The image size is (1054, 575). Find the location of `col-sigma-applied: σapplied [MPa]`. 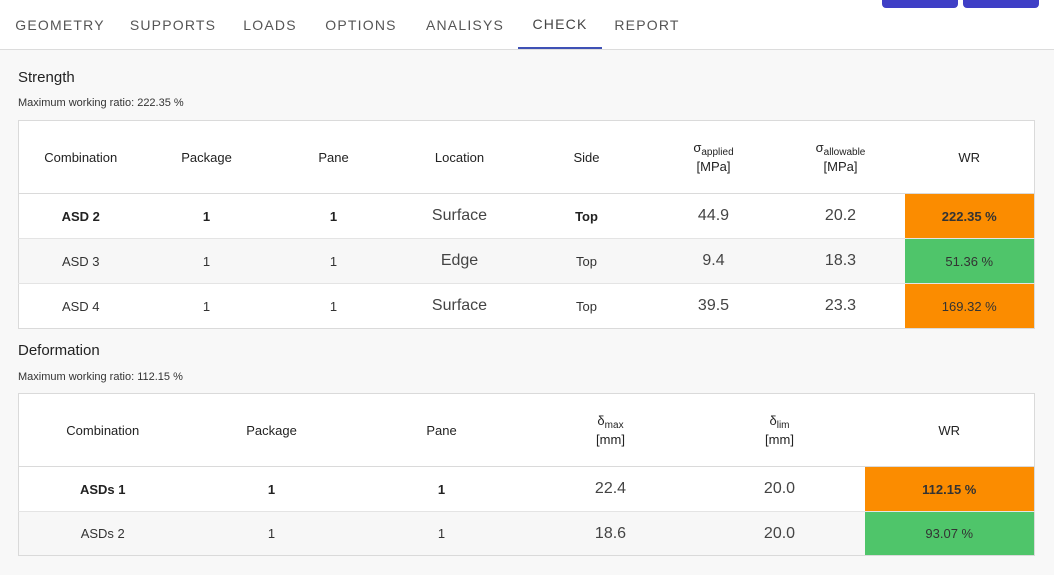

col-sigma-applied: σapplied [MPa] is located at coordinates (713, 157).